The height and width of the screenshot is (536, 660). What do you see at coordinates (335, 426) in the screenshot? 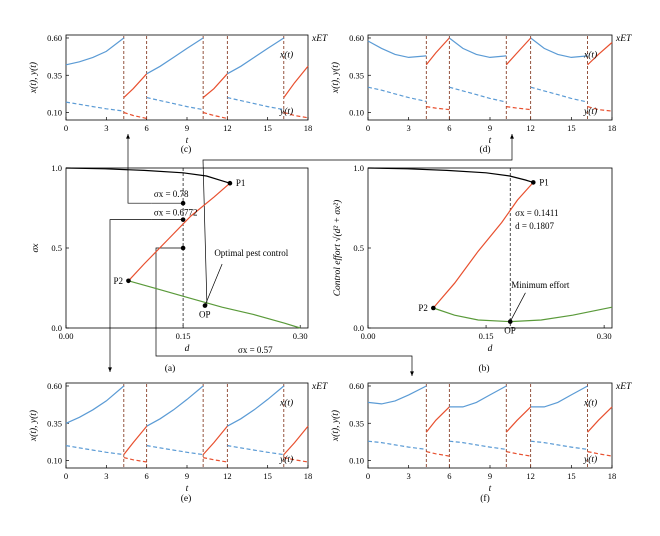
I see `y-axis-label-f: x(t), y(t)` at bounding box center [335, 426].